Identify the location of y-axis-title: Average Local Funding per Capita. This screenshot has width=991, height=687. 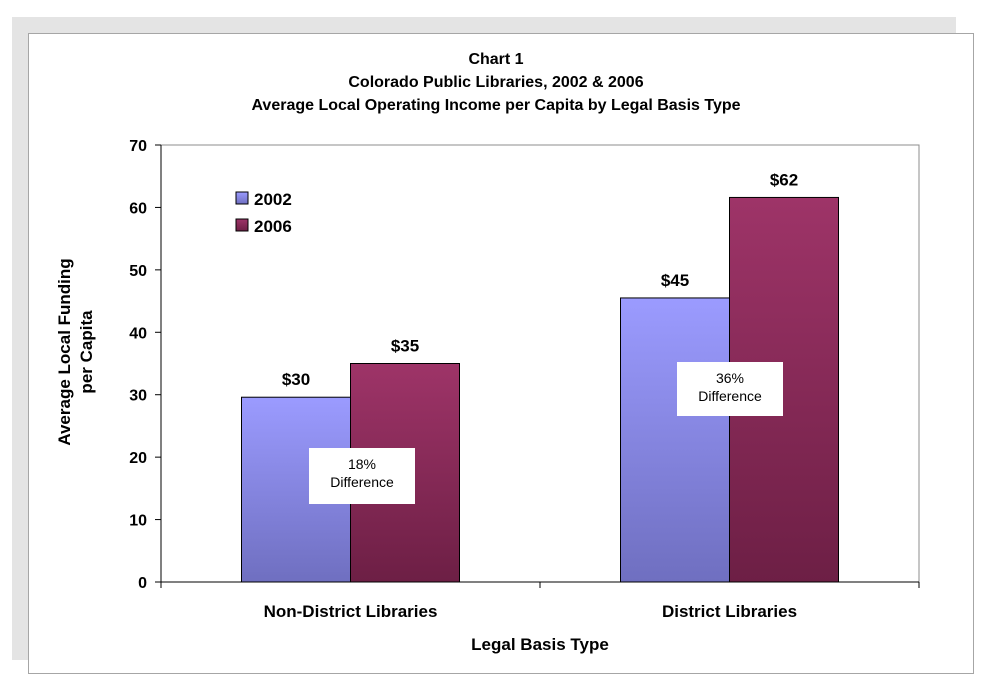
(75, 351).